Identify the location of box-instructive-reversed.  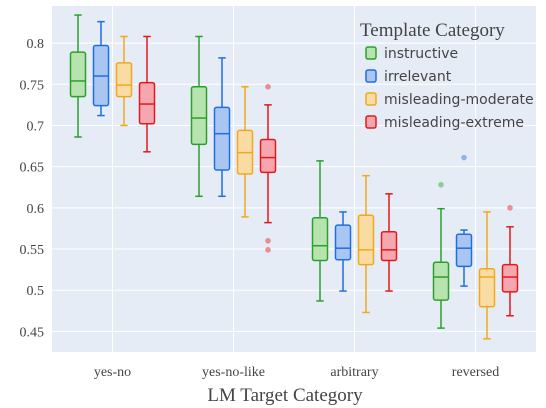
(441, 255).